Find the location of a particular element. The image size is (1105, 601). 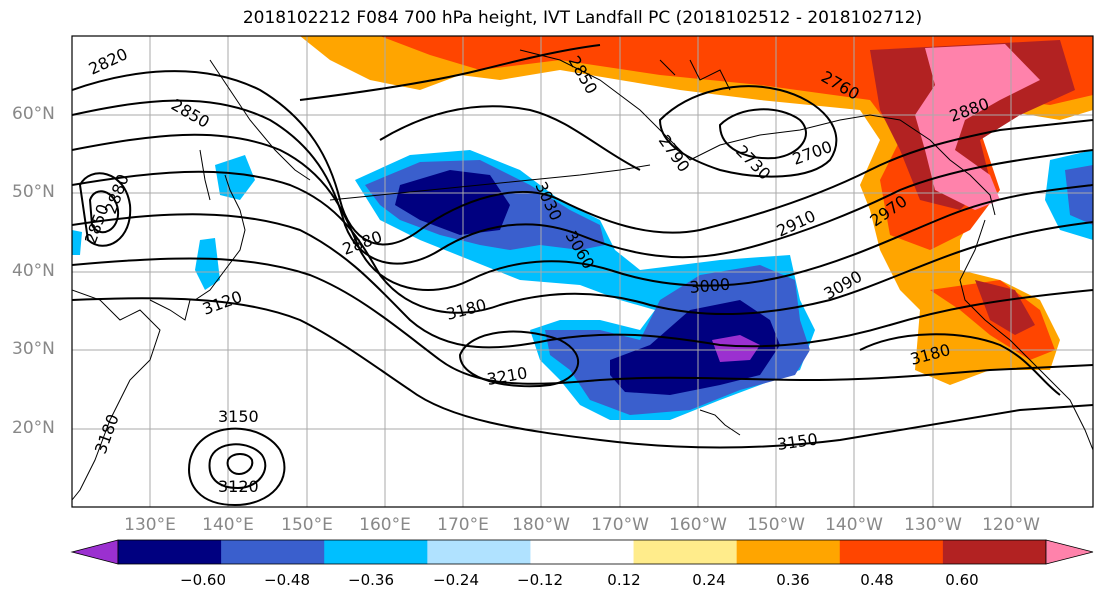

contour-label: 2850 is located at coordinates (97, 224).